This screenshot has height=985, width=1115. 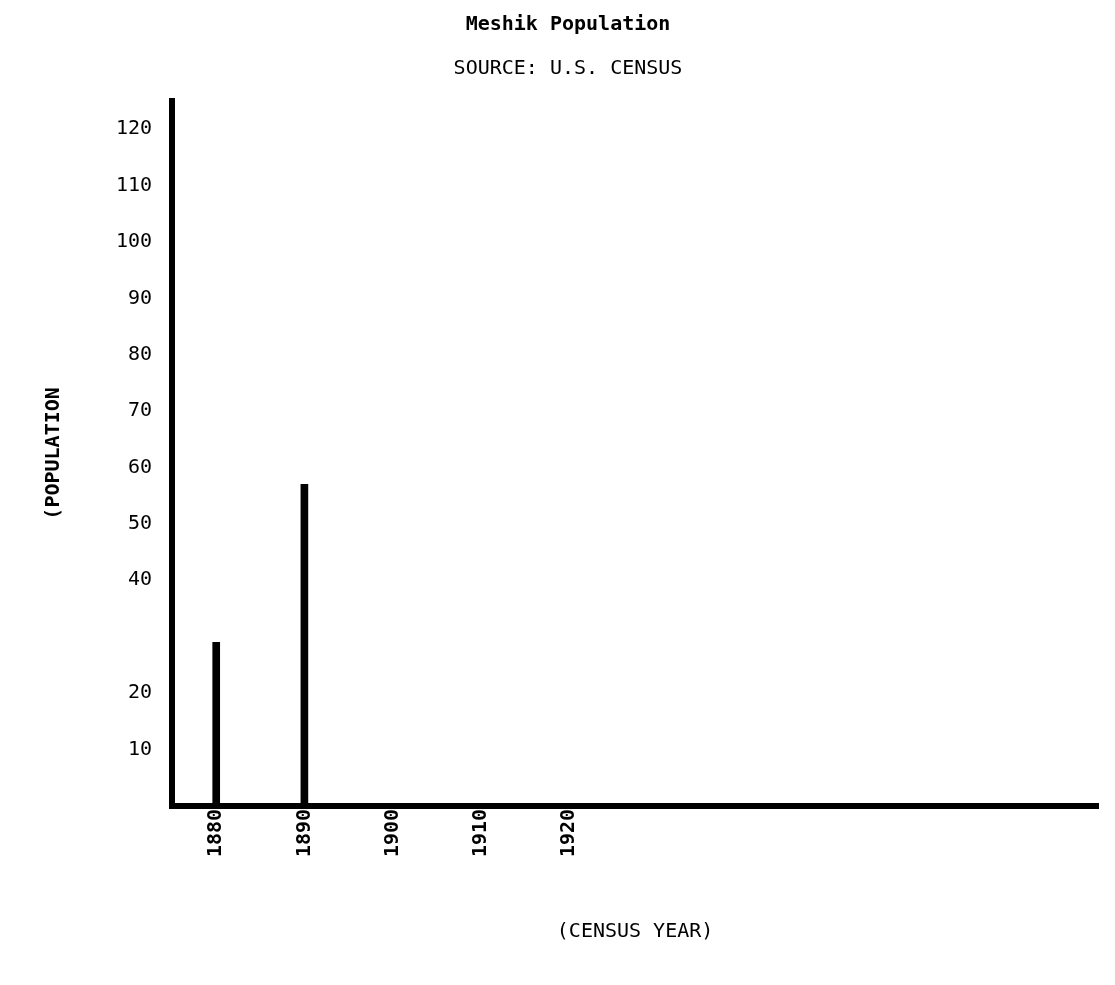 I want to click on x-axis-title: (CENSUS YEAR), so click(x=635, y=930).